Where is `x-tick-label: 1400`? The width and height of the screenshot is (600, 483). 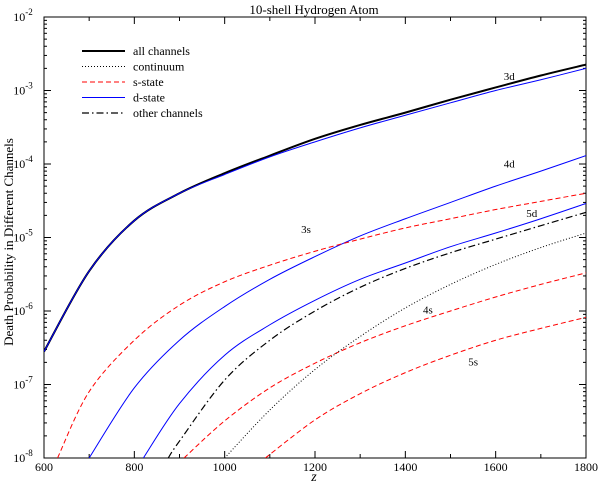
x-tick-label: 1400 is located at coordinates (405, 467).